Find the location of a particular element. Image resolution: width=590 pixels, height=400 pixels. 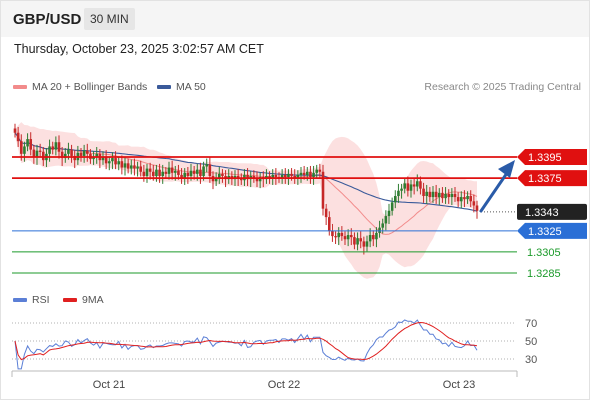

resistance-label: 1.3395 is located at coordinates (545, 158).